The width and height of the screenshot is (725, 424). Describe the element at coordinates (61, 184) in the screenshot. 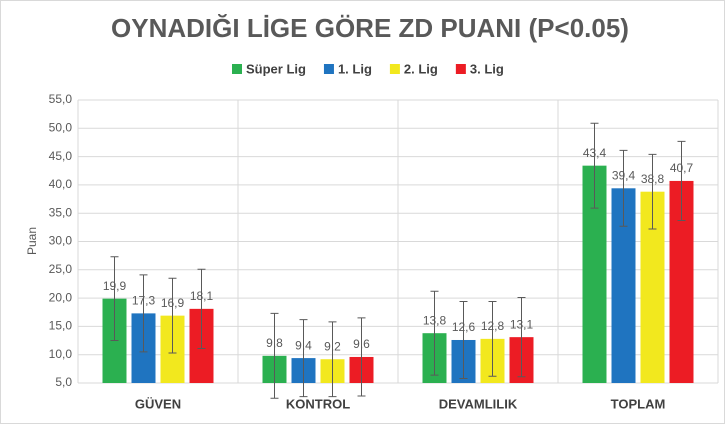

I see `y-tick-label: 40,0` at that location.